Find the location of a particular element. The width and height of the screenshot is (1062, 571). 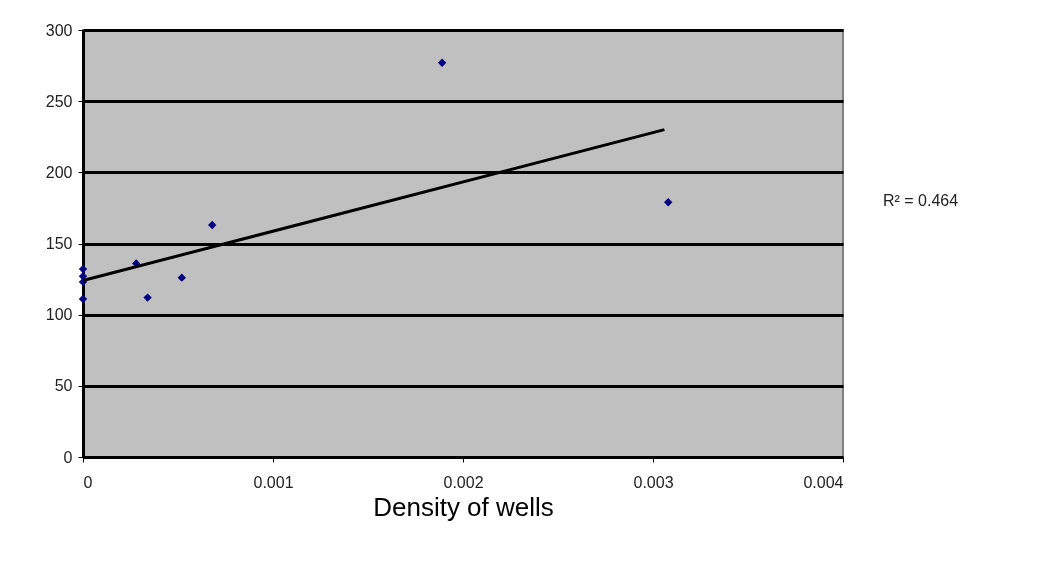

y-tick-label: 300 is located at coordinates (59, 30).